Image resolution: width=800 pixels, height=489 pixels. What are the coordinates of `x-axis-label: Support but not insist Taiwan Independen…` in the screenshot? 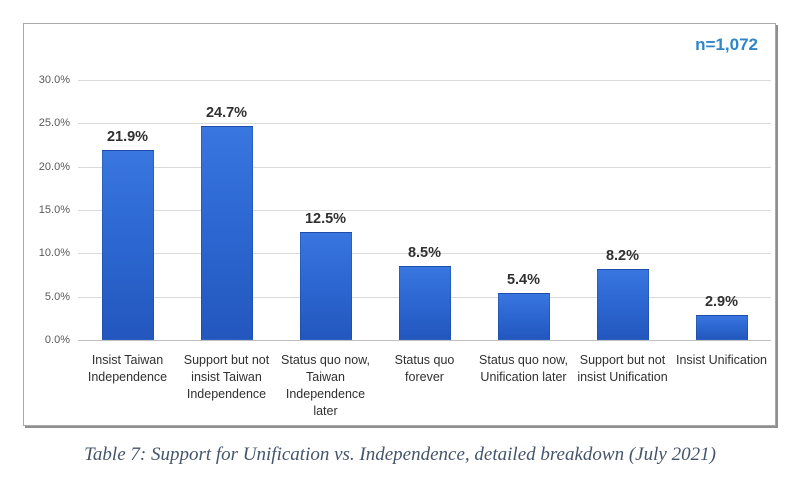 It's located at (226, 377).